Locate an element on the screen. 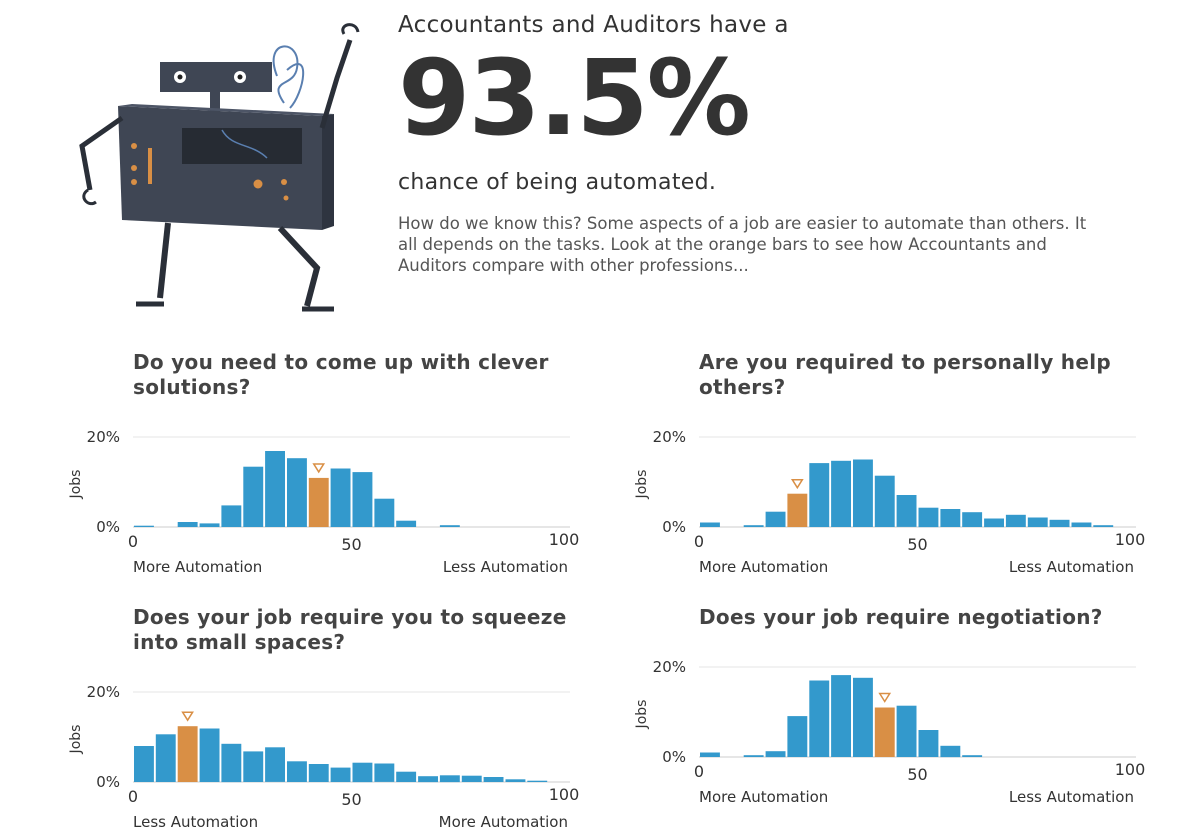 This screenshot has height=840, width=1181. x-axis-right-label: More Automation is located at coordinates (503, 822).